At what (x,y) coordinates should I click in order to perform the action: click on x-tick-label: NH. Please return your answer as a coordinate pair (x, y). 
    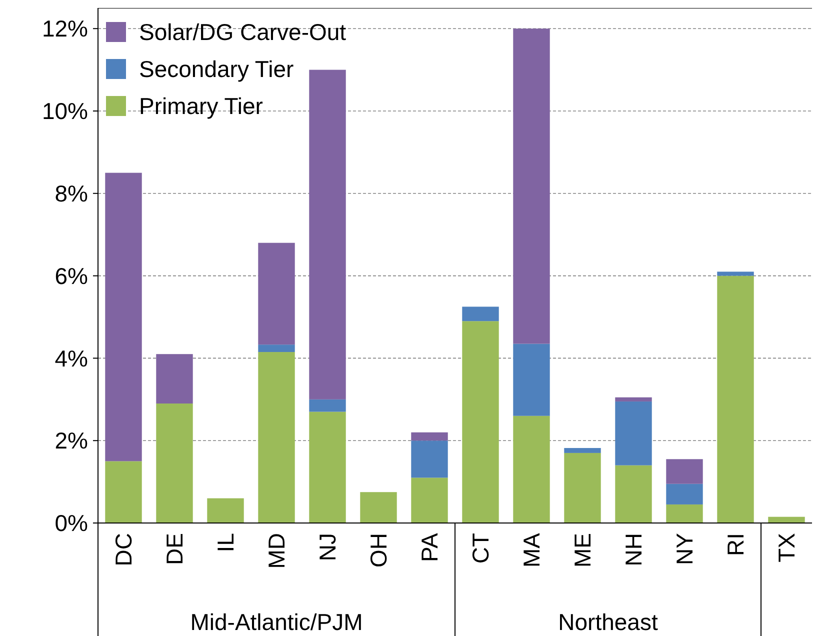
    Looking at the image, I should click on (633, 549).